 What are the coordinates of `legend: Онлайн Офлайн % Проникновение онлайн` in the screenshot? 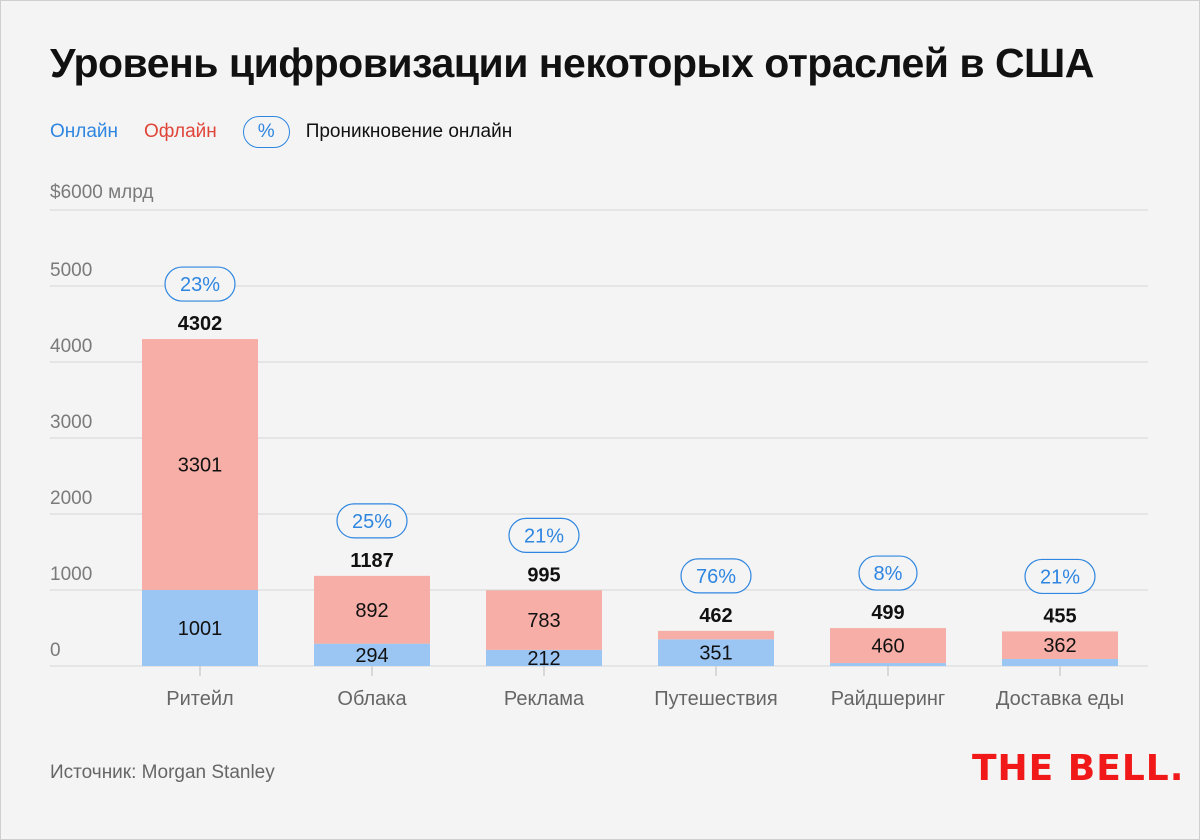 It's located at (281, 132).